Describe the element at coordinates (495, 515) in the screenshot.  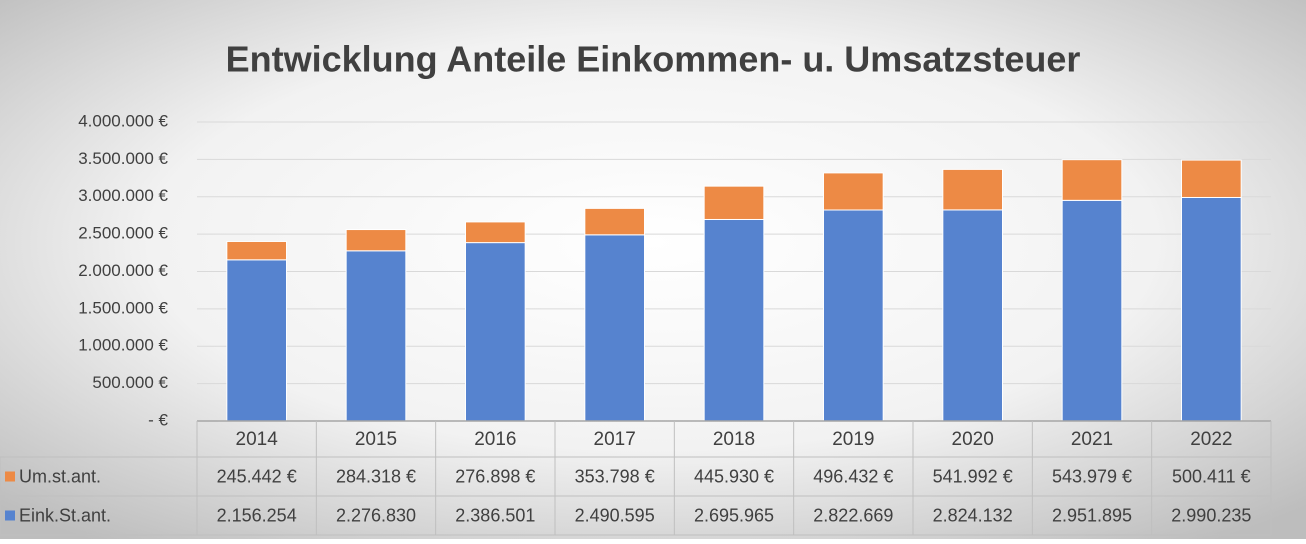
I see `table-value: 2.386.501` at that location.